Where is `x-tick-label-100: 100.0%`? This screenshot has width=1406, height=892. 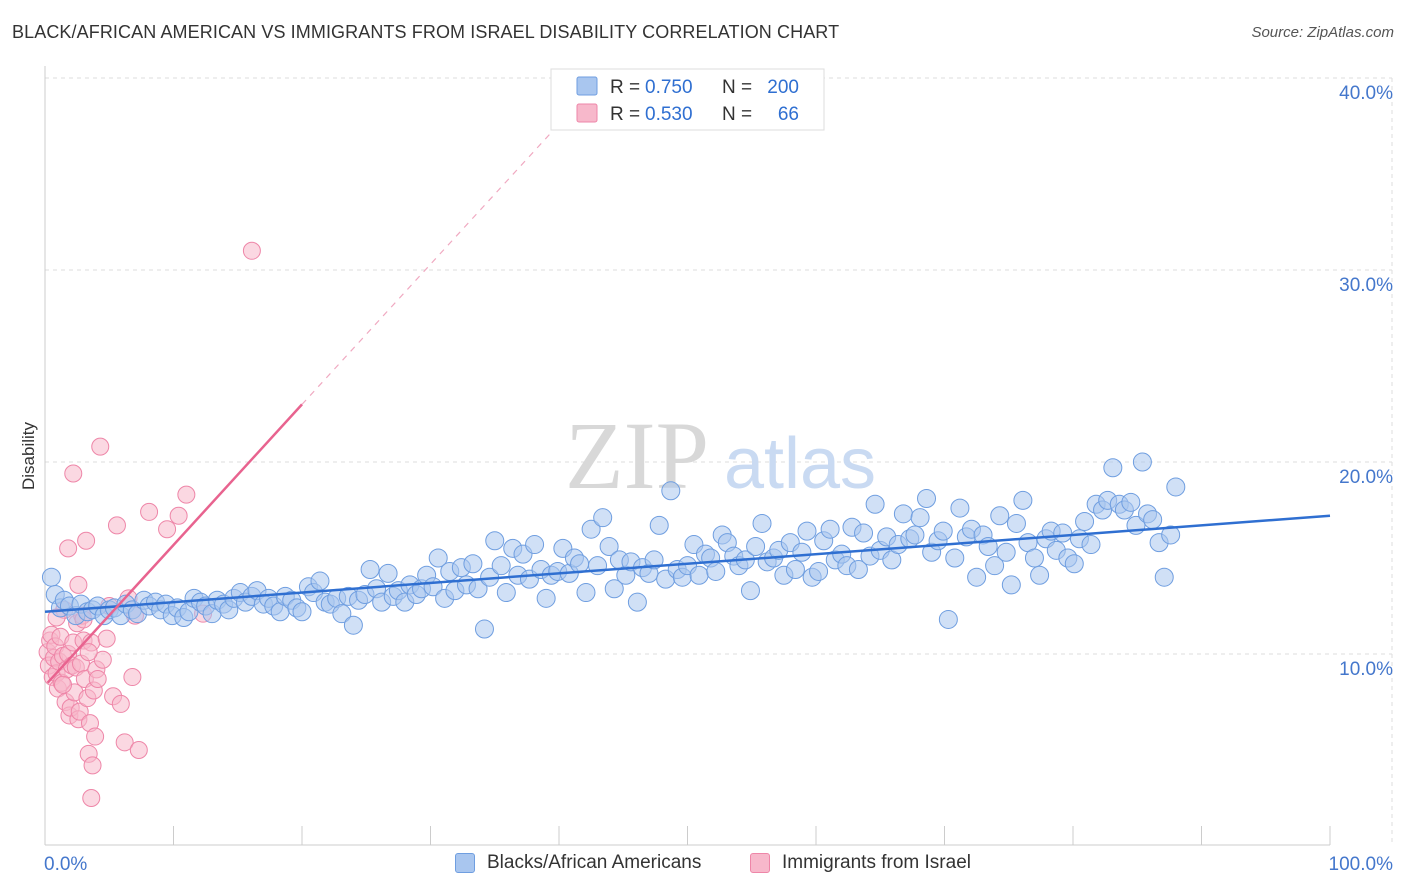 x-tick-label-100: 100.0% is located at coordinates (1361, 864).